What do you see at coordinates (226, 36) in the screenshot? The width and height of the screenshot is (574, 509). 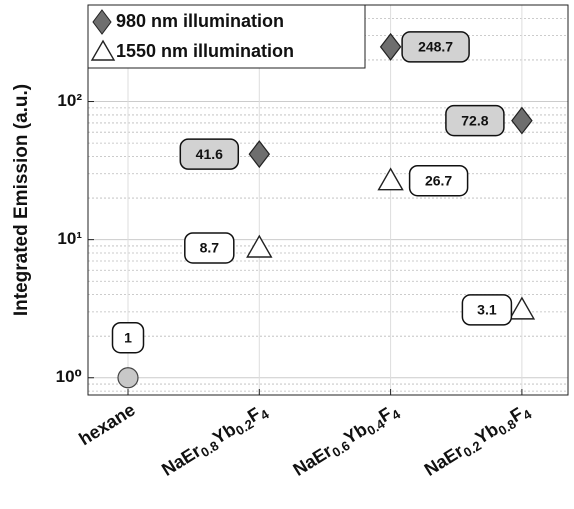 I see `legend-box` at bounding box center [226, 36].